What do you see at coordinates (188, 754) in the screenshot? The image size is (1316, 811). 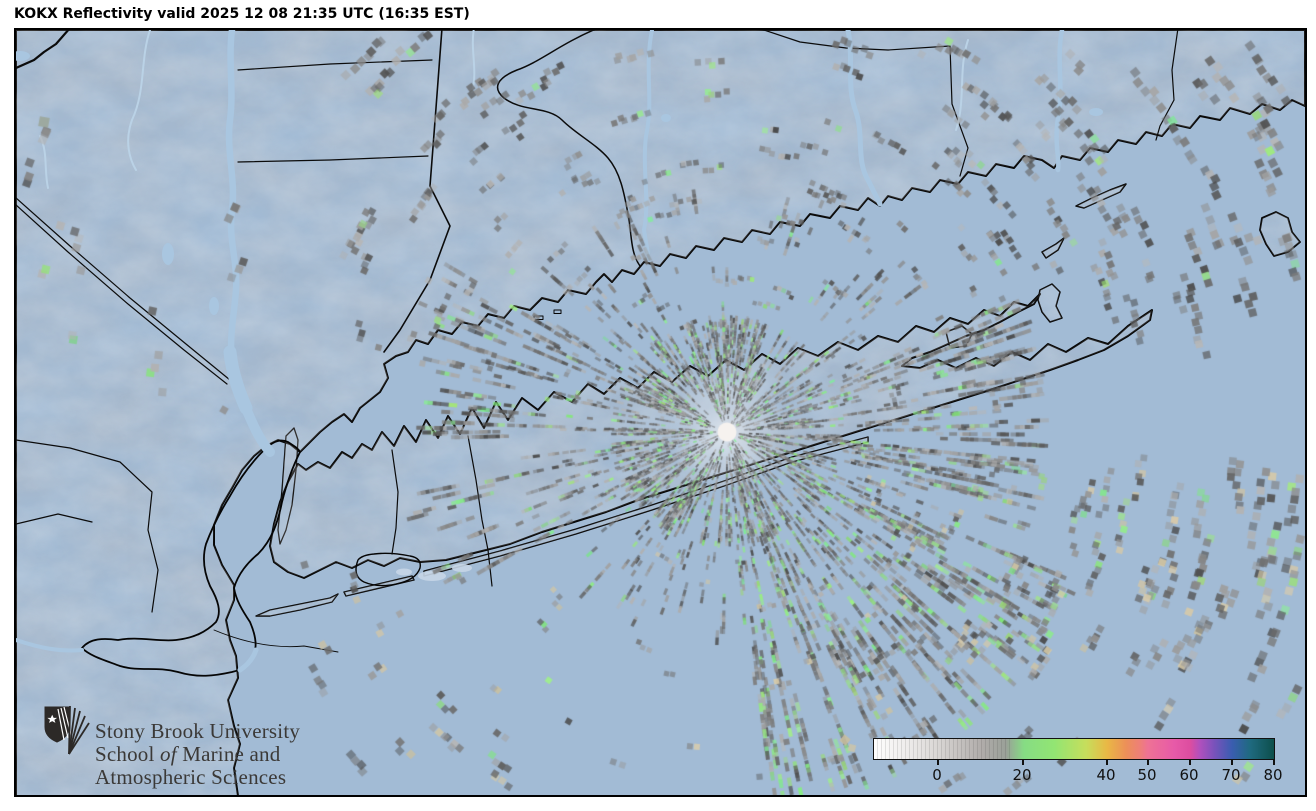 I see `logo-line2: School of Marine and` at bounding box center [188, 754].